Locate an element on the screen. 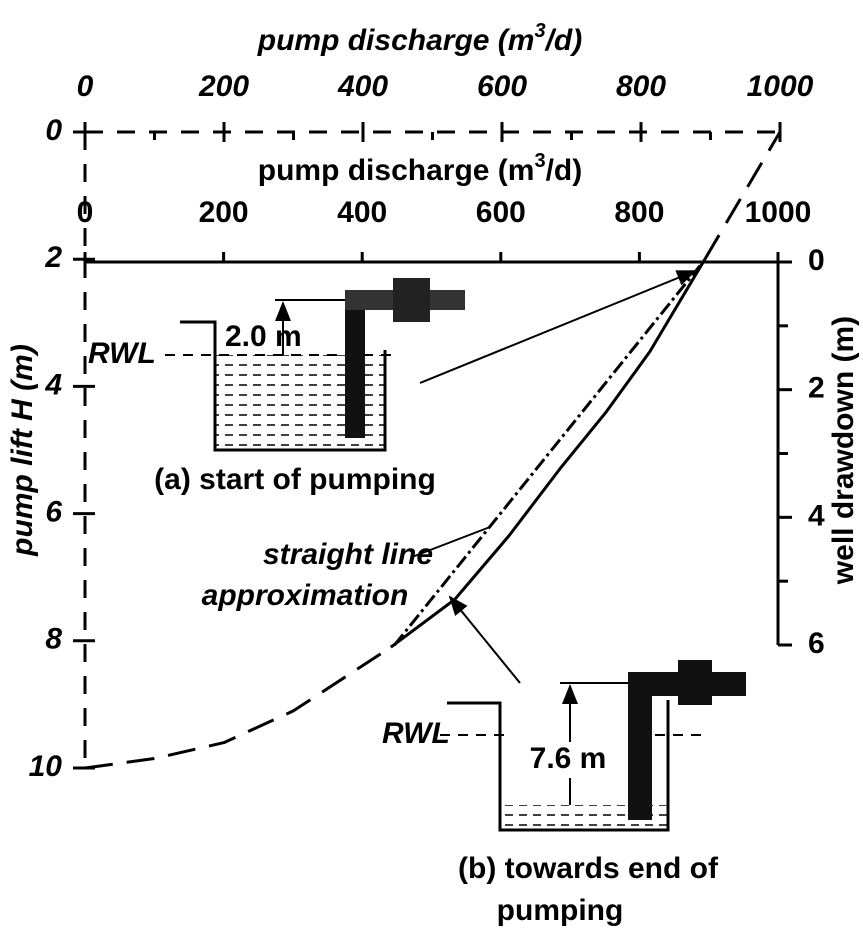 The width and height of the screenshot is (863, 949). lift-label: 7.6 m is located at coordinates (568, 758).